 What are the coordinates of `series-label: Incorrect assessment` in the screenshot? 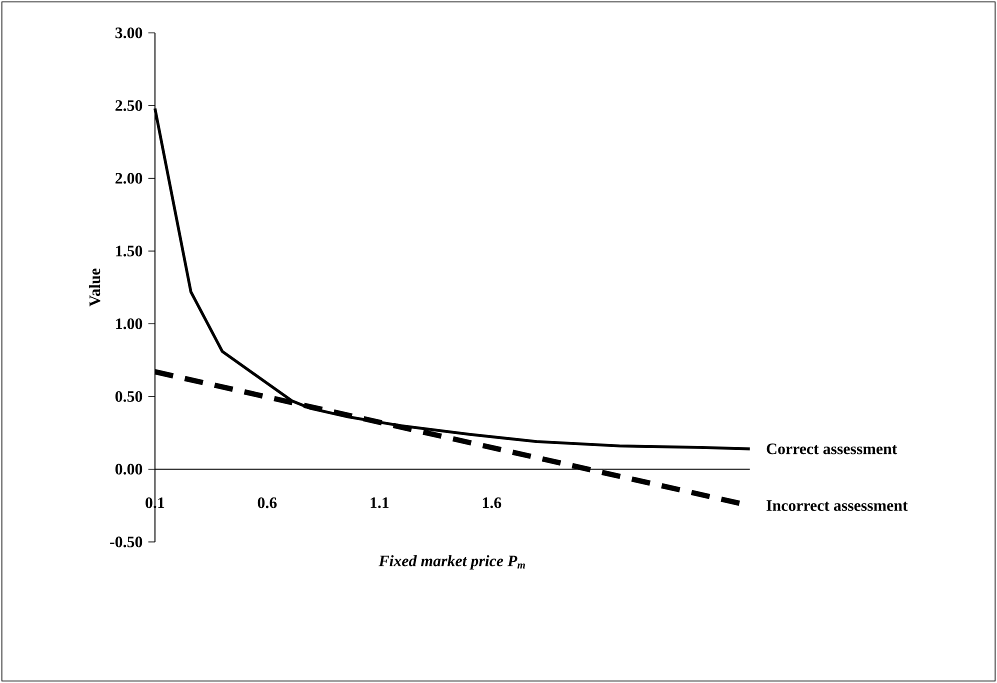 It's located at (837, 505).